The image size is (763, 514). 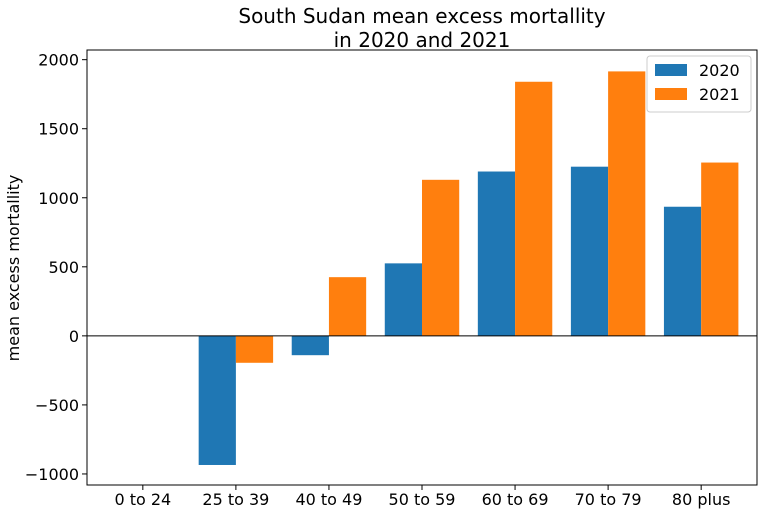 I want to click on chart-title-line-2: in 2020 and 2021, so click(x=422, y=40).